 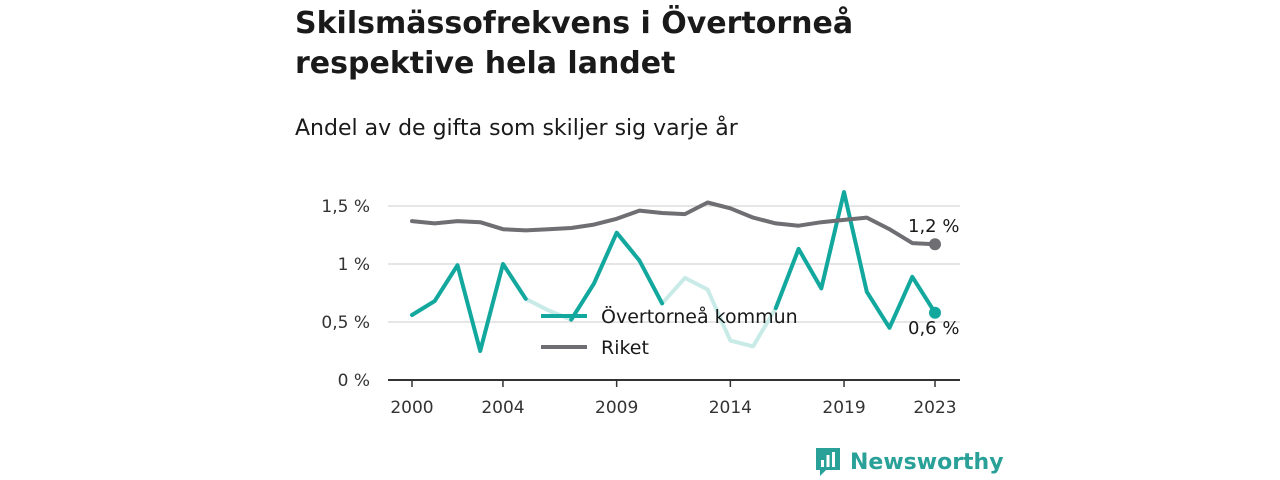 What do you see at coordinates (730, 408) in the screenshot?
I see `x-tick-label: 2014` at bounding box center [730, 408].